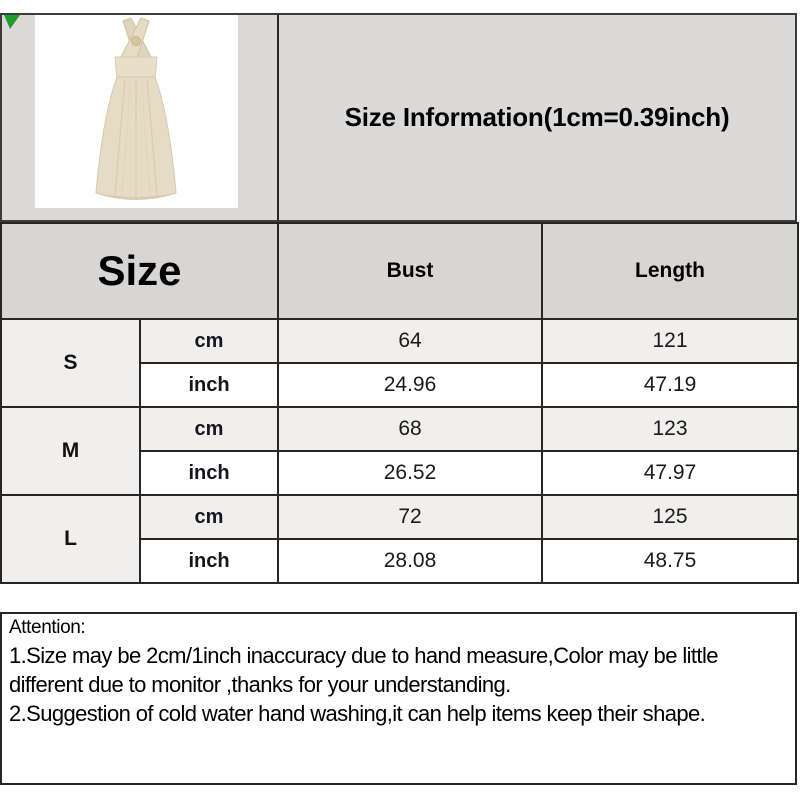  I want to click on size-label-s: S, so click(70, 363).